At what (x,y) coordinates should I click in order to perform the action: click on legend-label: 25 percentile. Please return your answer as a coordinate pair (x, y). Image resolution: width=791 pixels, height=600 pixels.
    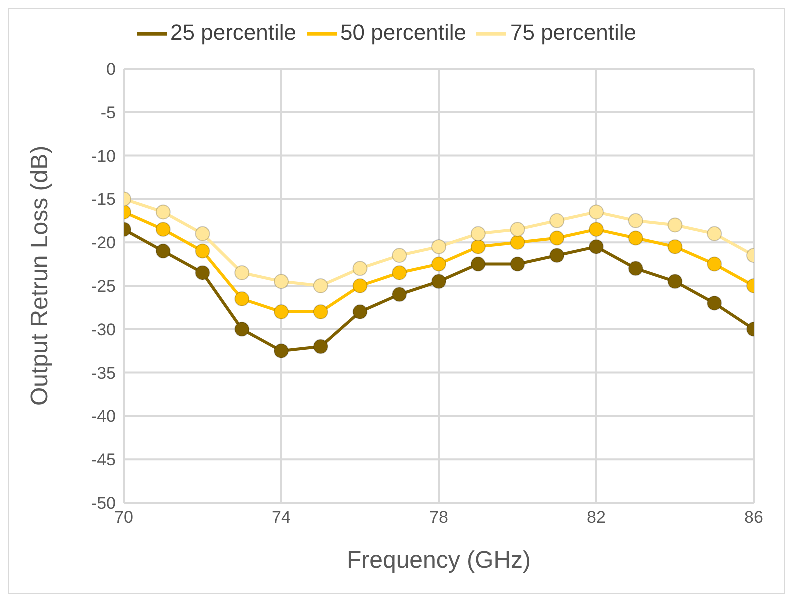
    Looking at the image, I should click on (233, 32).